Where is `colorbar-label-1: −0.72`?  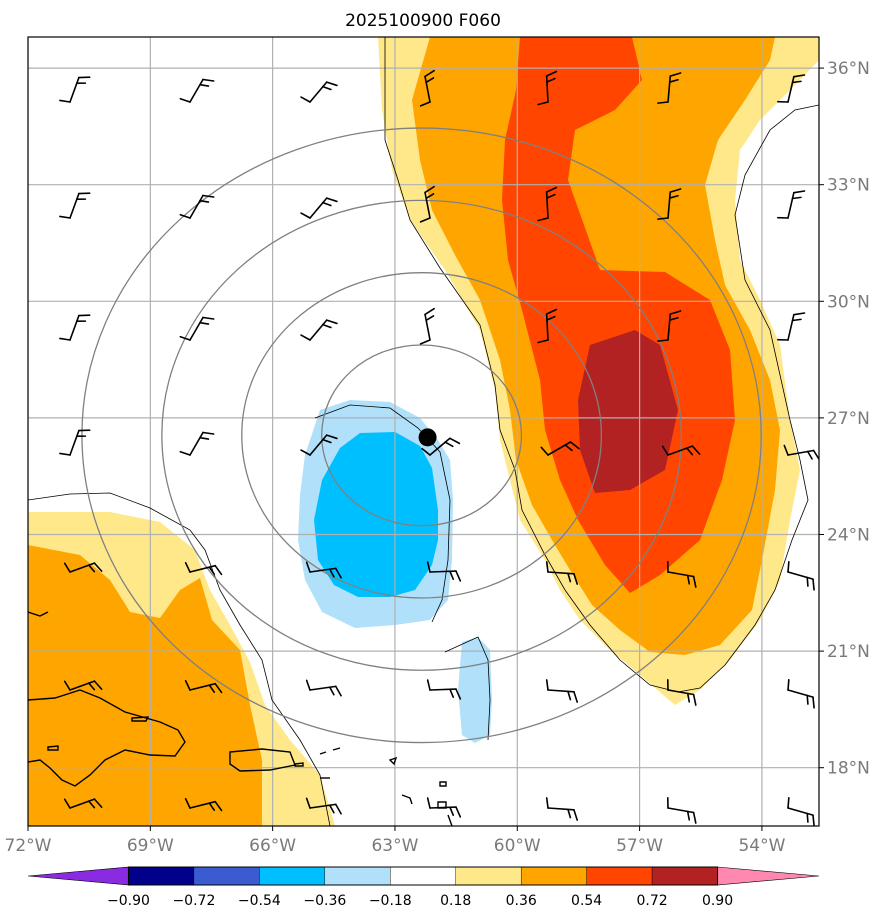 colorbar-label-1: −0.72 is located at coordinates (193, 901).